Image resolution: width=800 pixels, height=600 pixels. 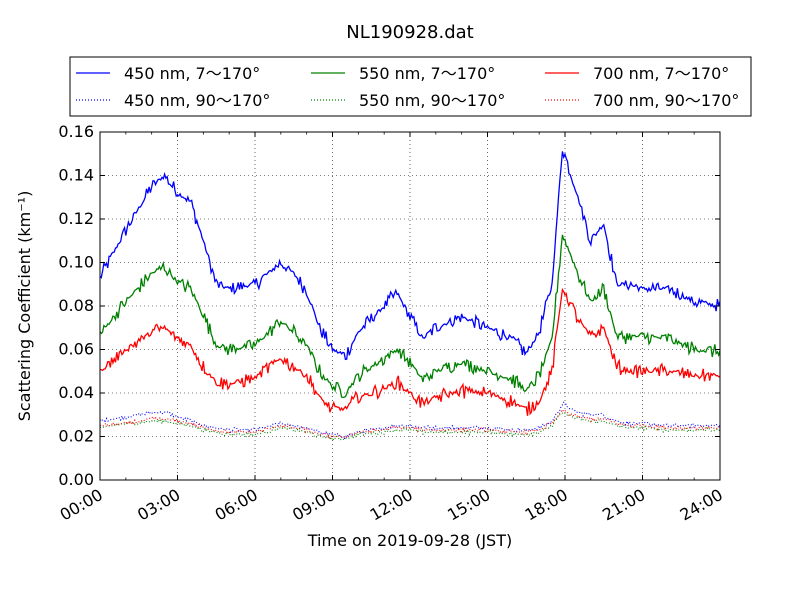 What do you see at coordinates (192, 73) in the screenshot?
I see `legend-label: 450 nm, 7～170°` at bounding box center [192, 73].